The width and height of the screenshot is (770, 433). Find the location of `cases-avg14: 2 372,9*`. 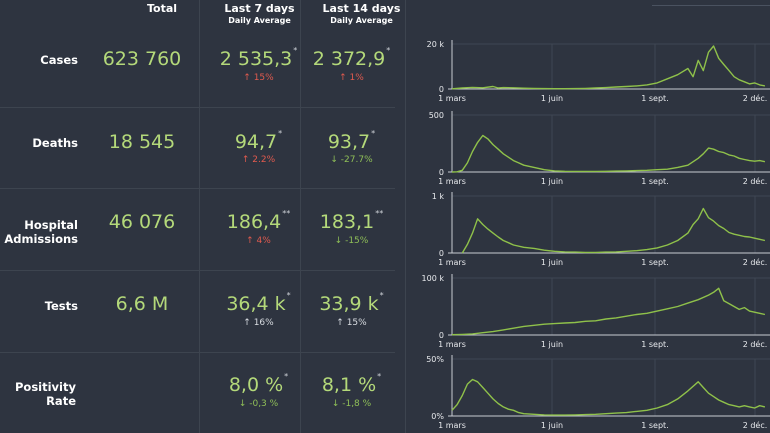

cases-avg14: 2 372,9* is located at coordinates (351, 58).